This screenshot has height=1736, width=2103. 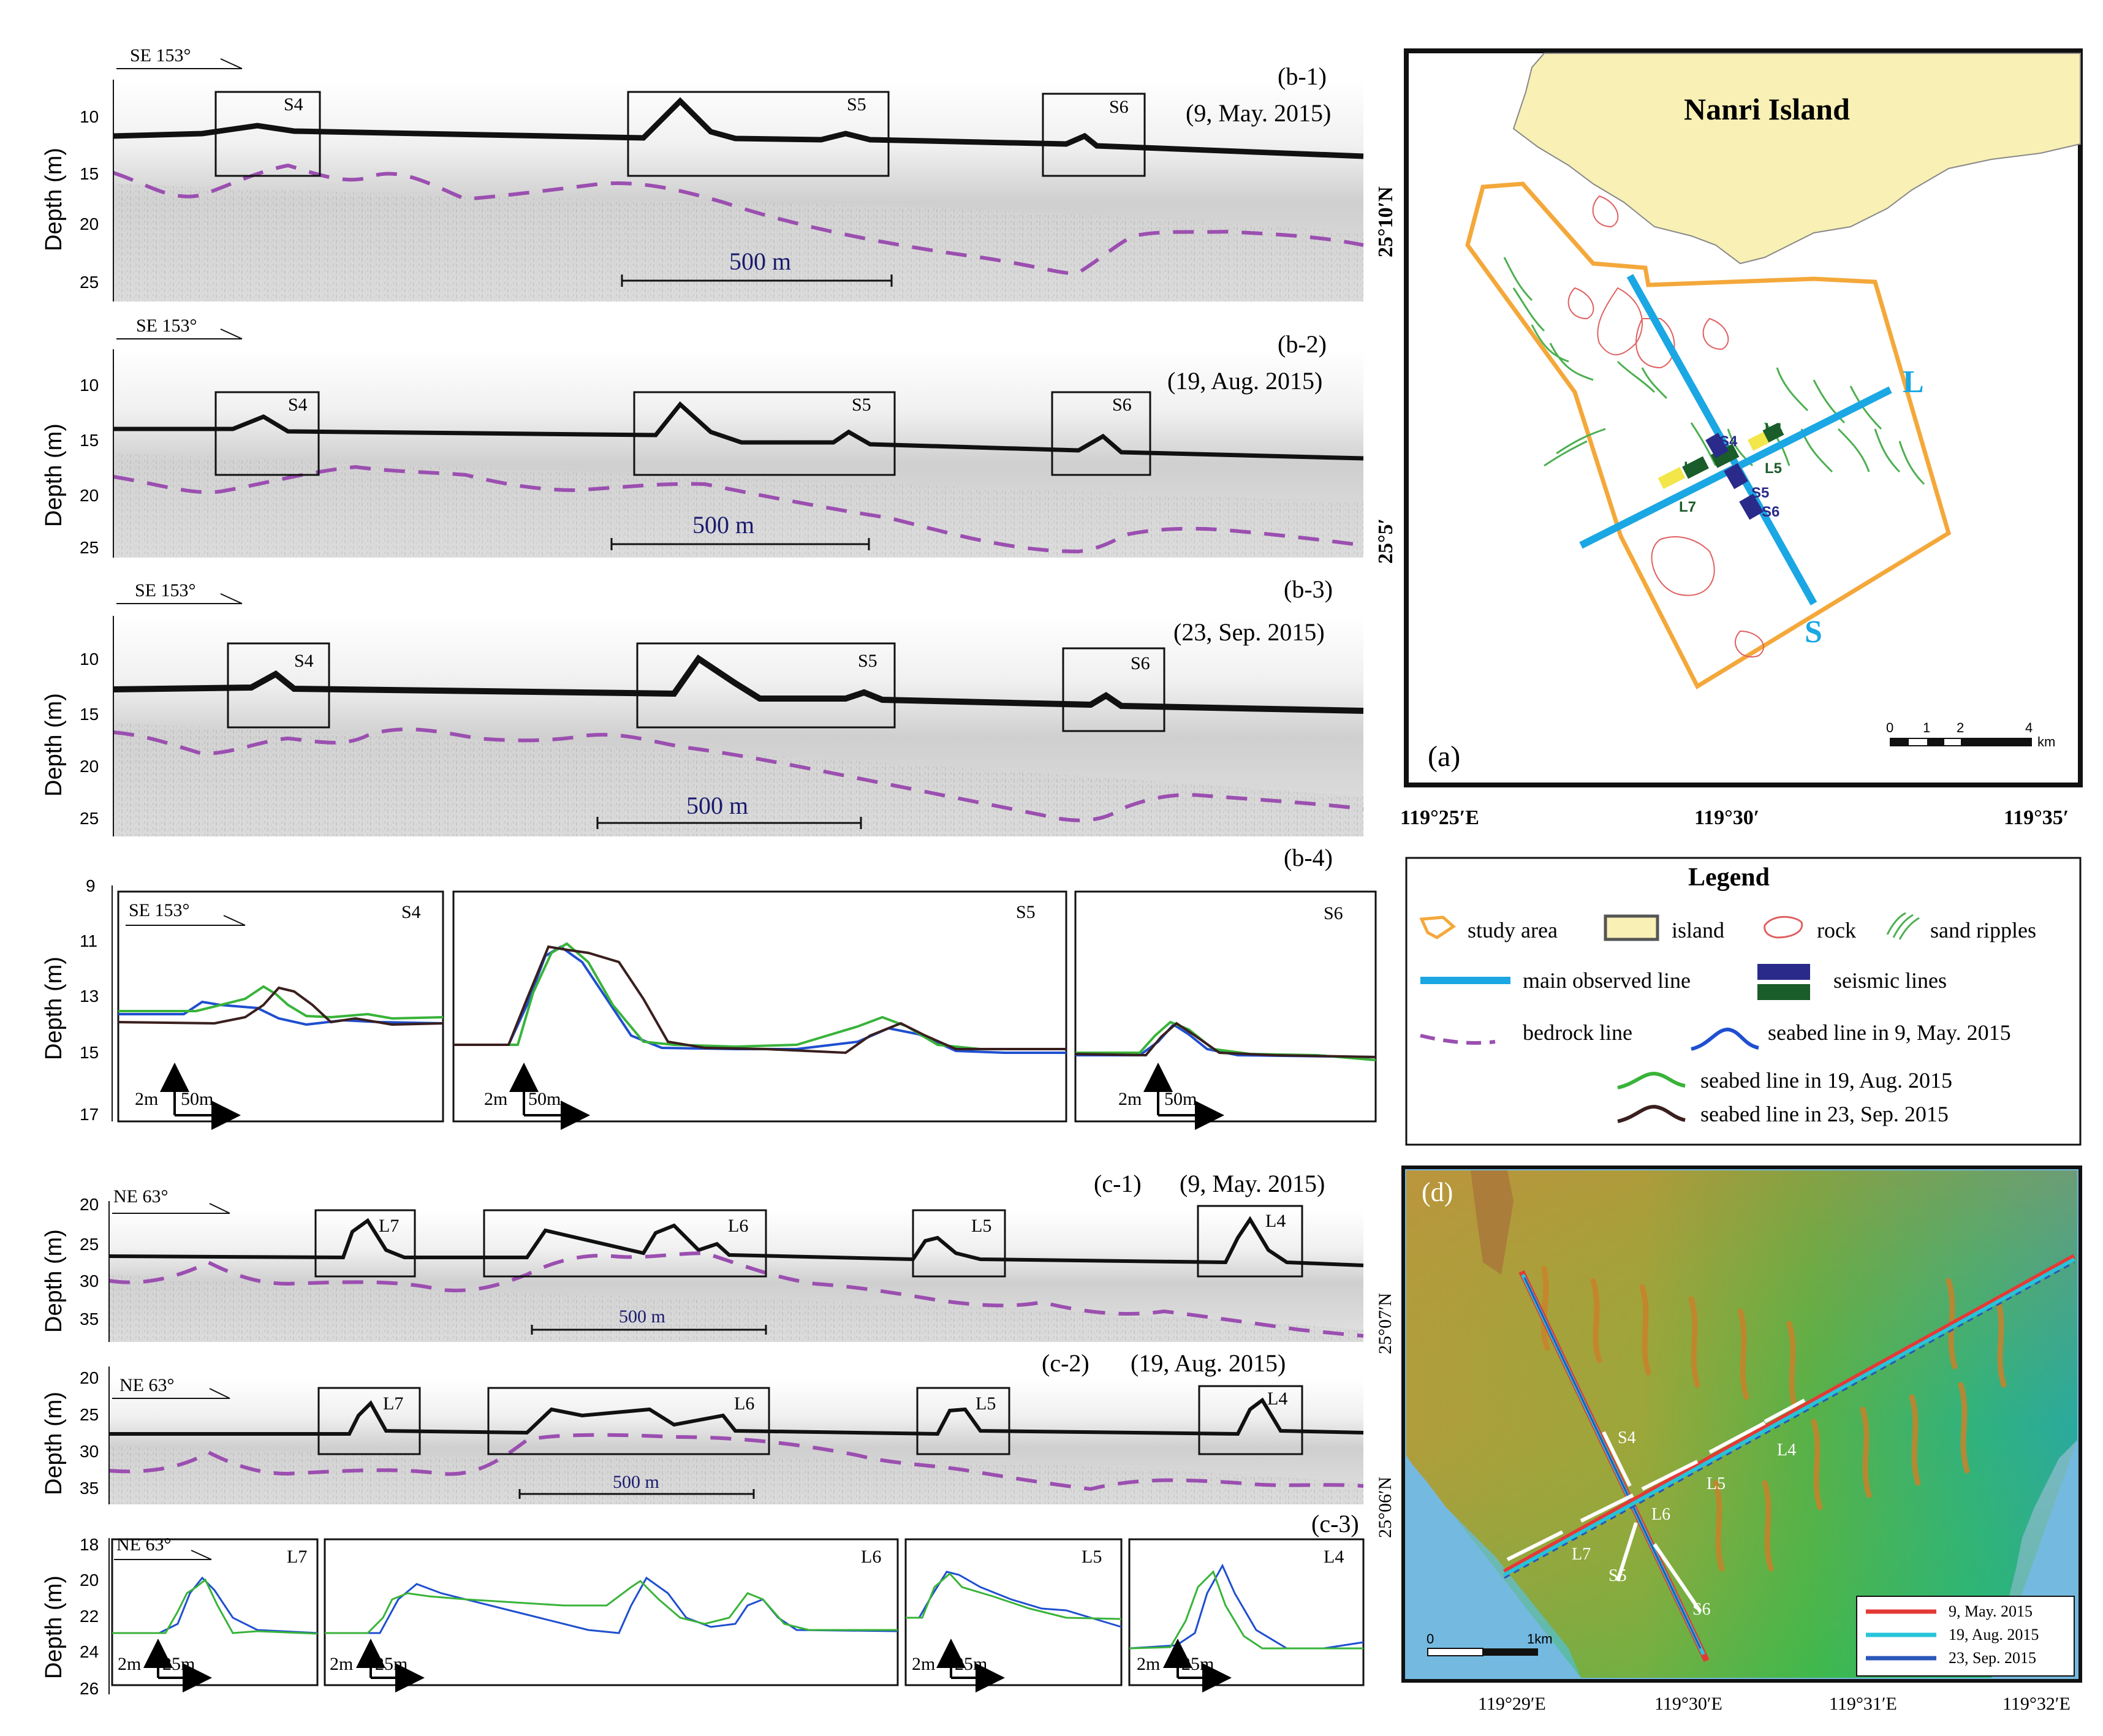 I want to click on segment-label-L6: L6, so click(x=1661, y=1514).